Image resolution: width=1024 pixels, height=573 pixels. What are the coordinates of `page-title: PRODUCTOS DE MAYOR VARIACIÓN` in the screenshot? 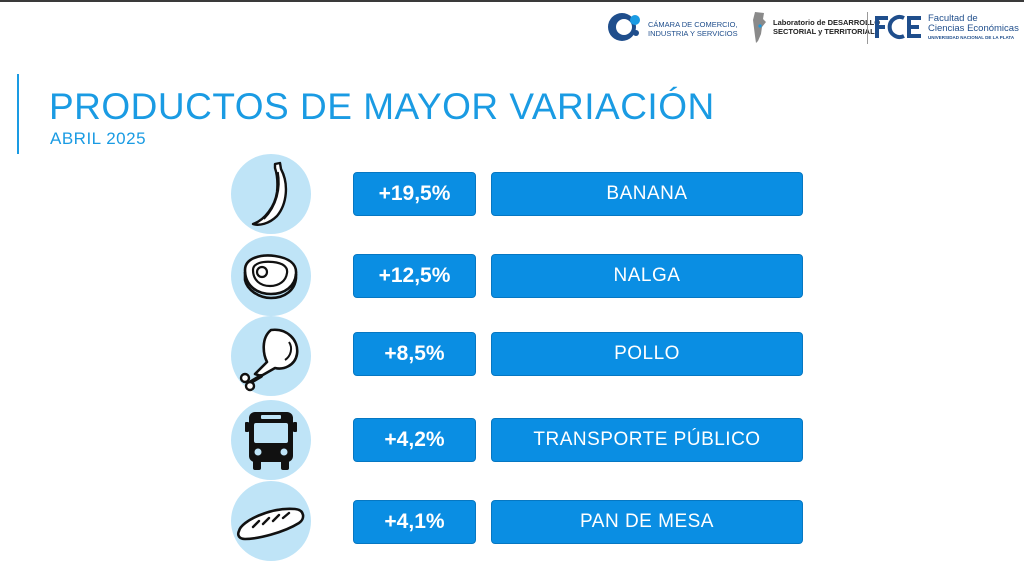 It's located at (382, 106).